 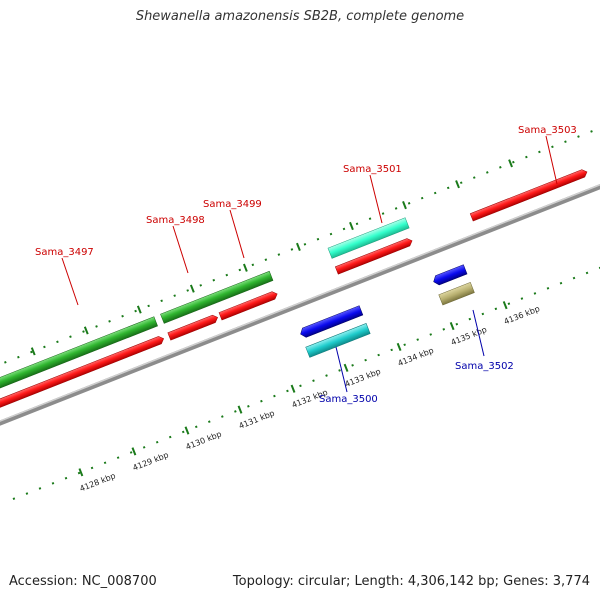 What do you see at coordinates (484, 366) in the screenshot?
I see `gene-label: Sama_3502` at bounding box center [484, 366].